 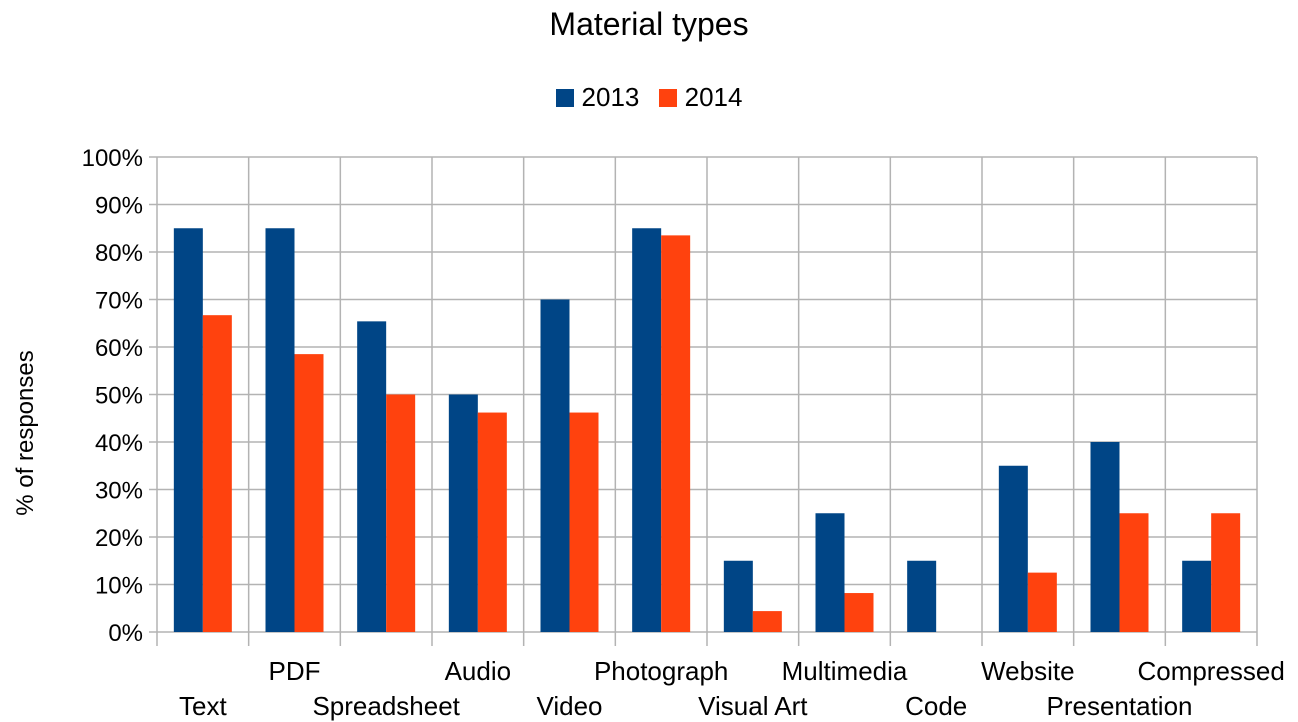 What do you see at coordinates (119, 538) in the screenshot?
I see `y-tick-label: 20%` at bounding box center [119, 538].